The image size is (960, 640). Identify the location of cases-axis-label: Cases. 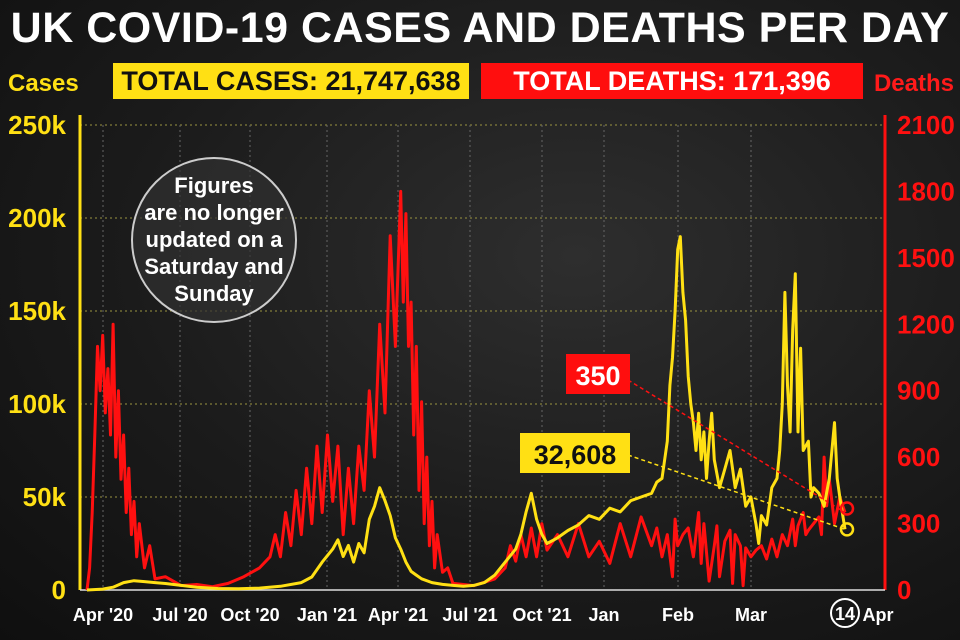
(43, 83).